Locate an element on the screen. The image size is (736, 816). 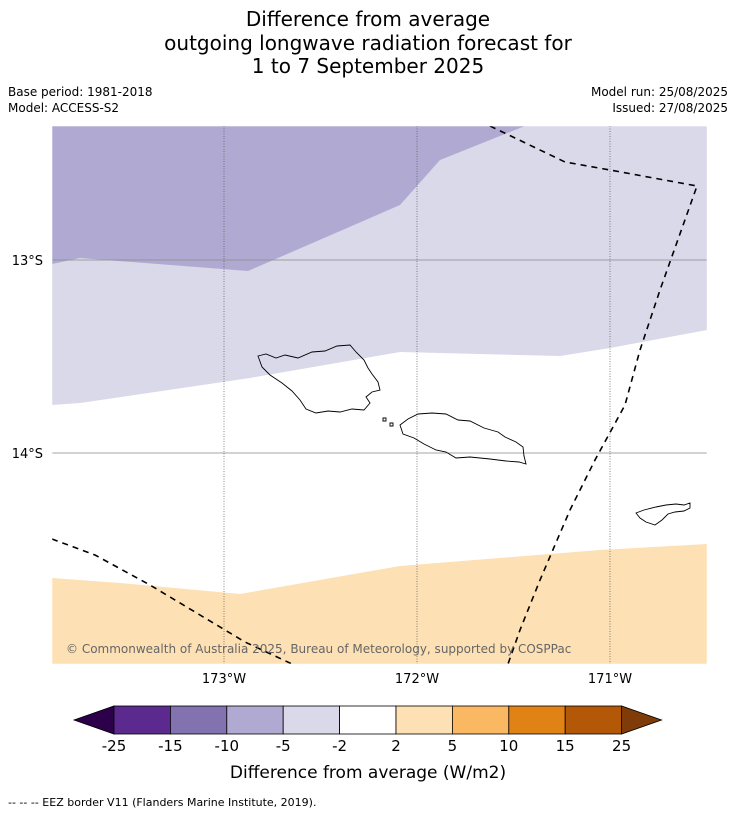
colorbar-label: Difference from average (W/m2) is located at coordinates (368, 773).